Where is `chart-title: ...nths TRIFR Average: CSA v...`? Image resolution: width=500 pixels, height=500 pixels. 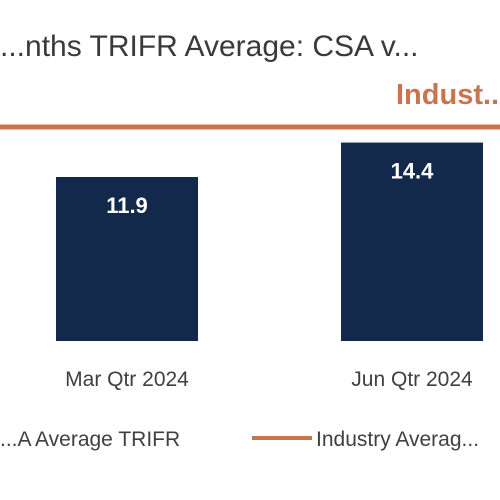 chart-title: ...nths TRIFR Average: CSA v... is located at coordinates (209, 46).